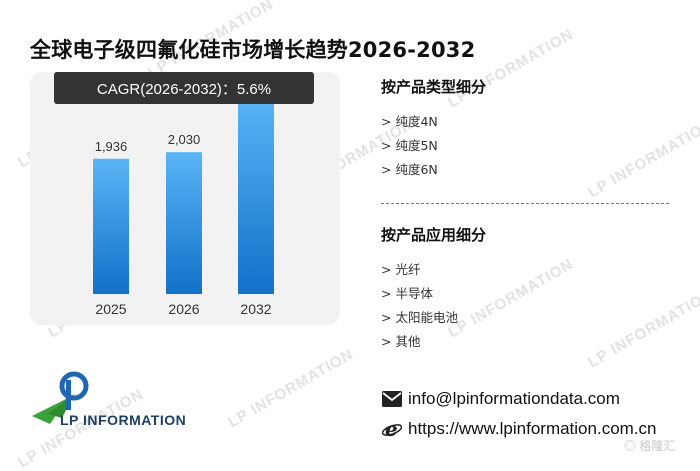 This screenshot has width=700, height=471. I want to click on x-tick-label: 2025, so click(110, 309).